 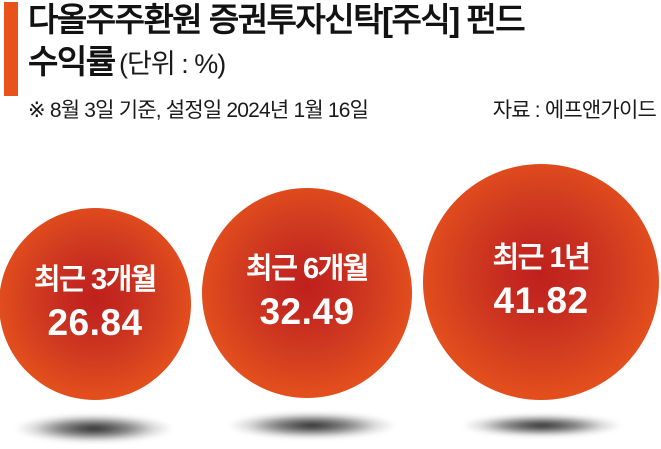 I want to click on bubble-3m-label: 최근 3개월, so click(x=95, y=280).